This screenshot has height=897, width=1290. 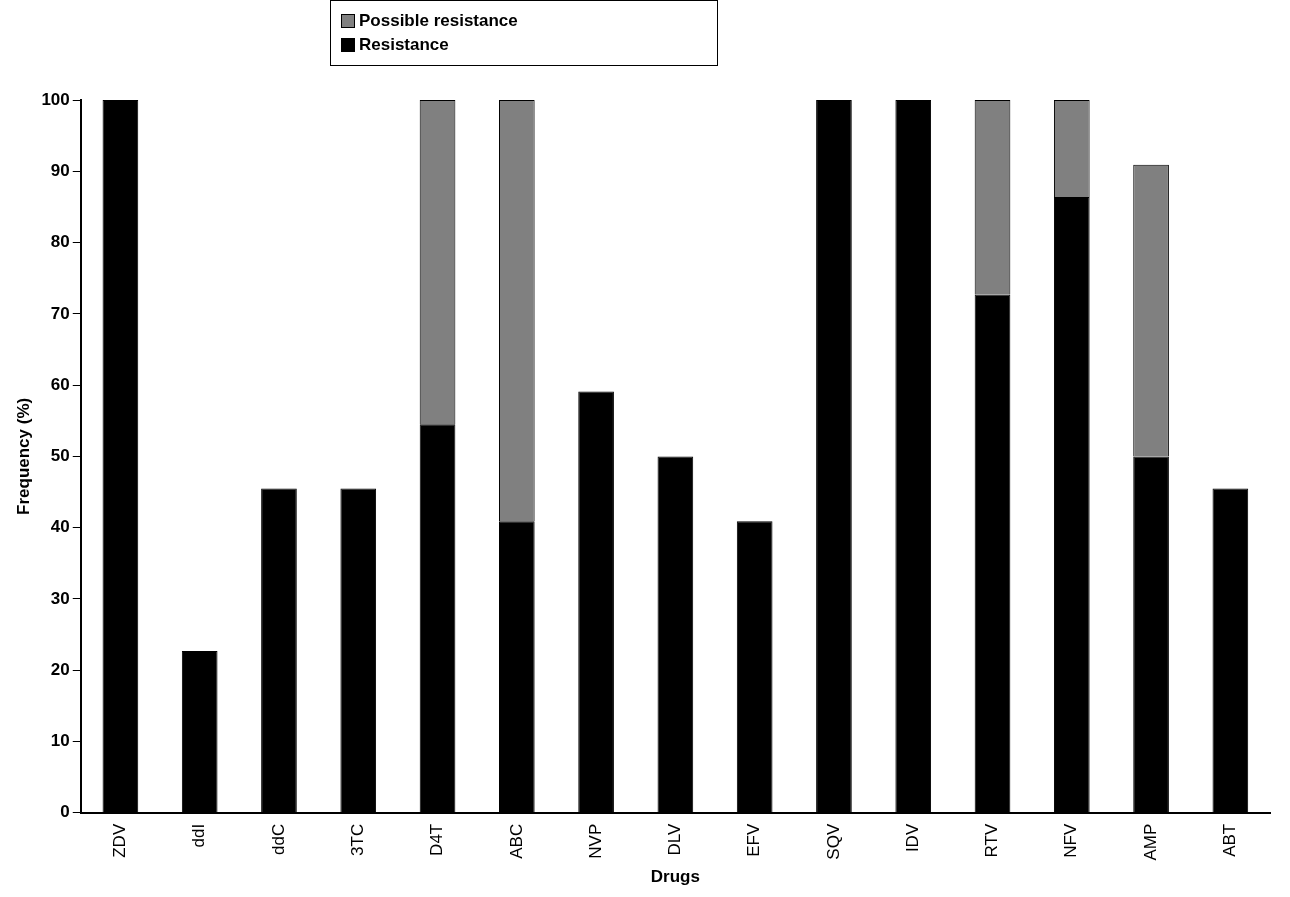 What do you see at coordinates (992, 840) in the screenshot?
I see `x-tick-label: RTV` at bounding box center [992, 840].